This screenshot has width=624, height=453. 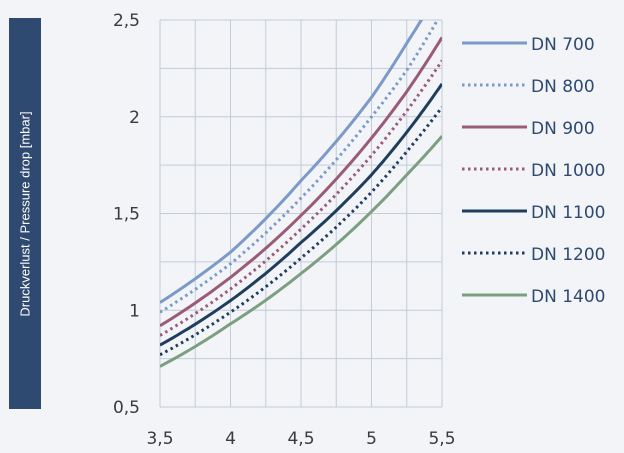 I want to click on legend-label: DN 800, so click(x=563, y=87).